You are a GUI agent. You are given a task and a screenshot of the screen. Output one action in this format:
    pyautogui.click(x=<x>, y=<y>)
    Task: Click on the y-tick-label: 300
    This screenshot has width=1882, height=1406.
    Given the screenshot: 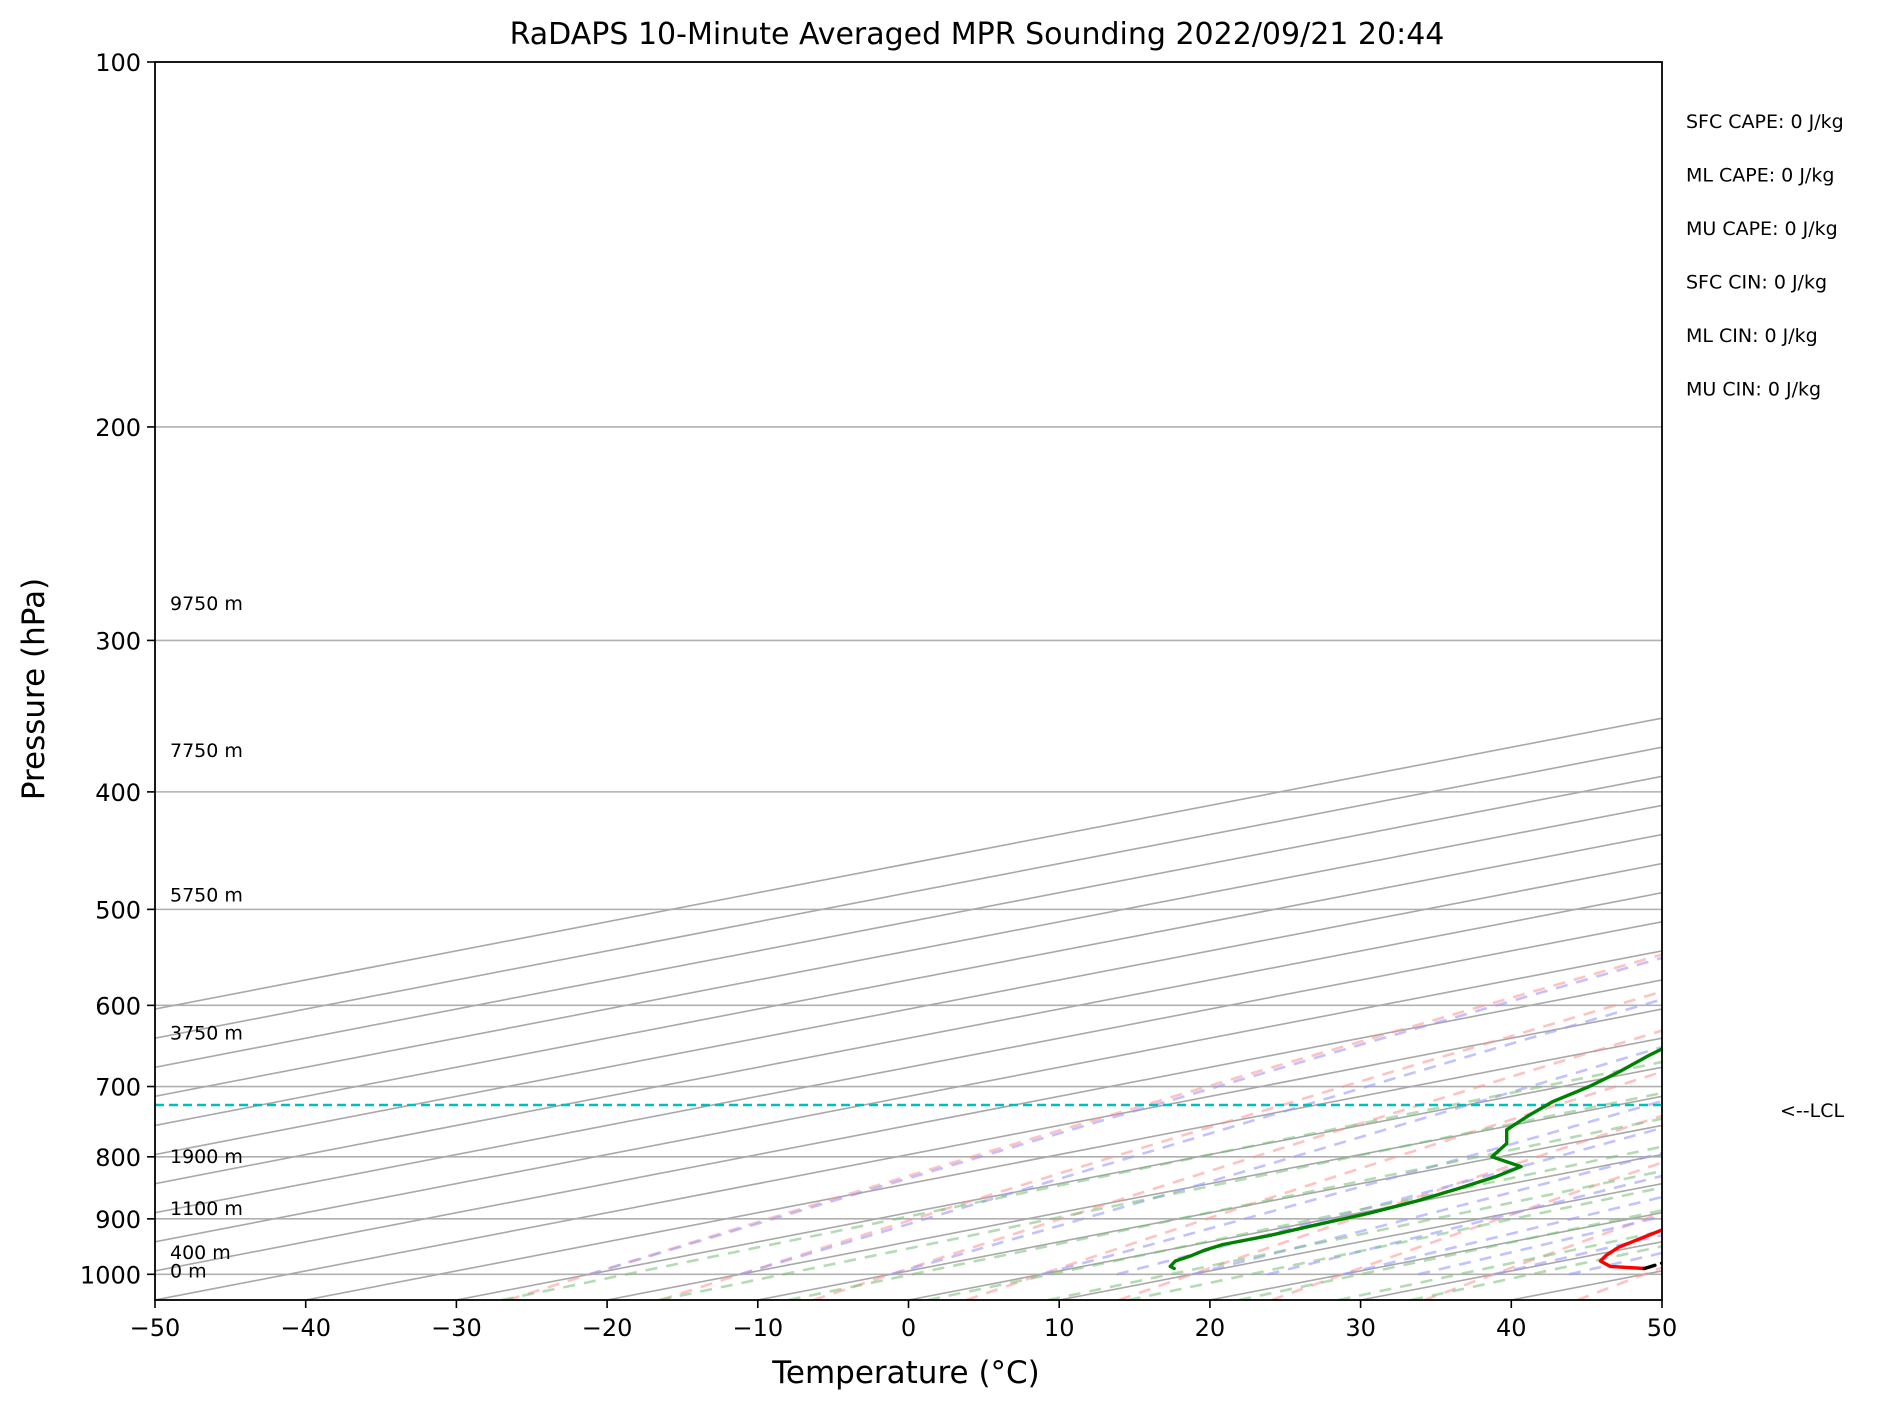 What is the action you would take?
    pyautogui.click(x=118, y=641)
    